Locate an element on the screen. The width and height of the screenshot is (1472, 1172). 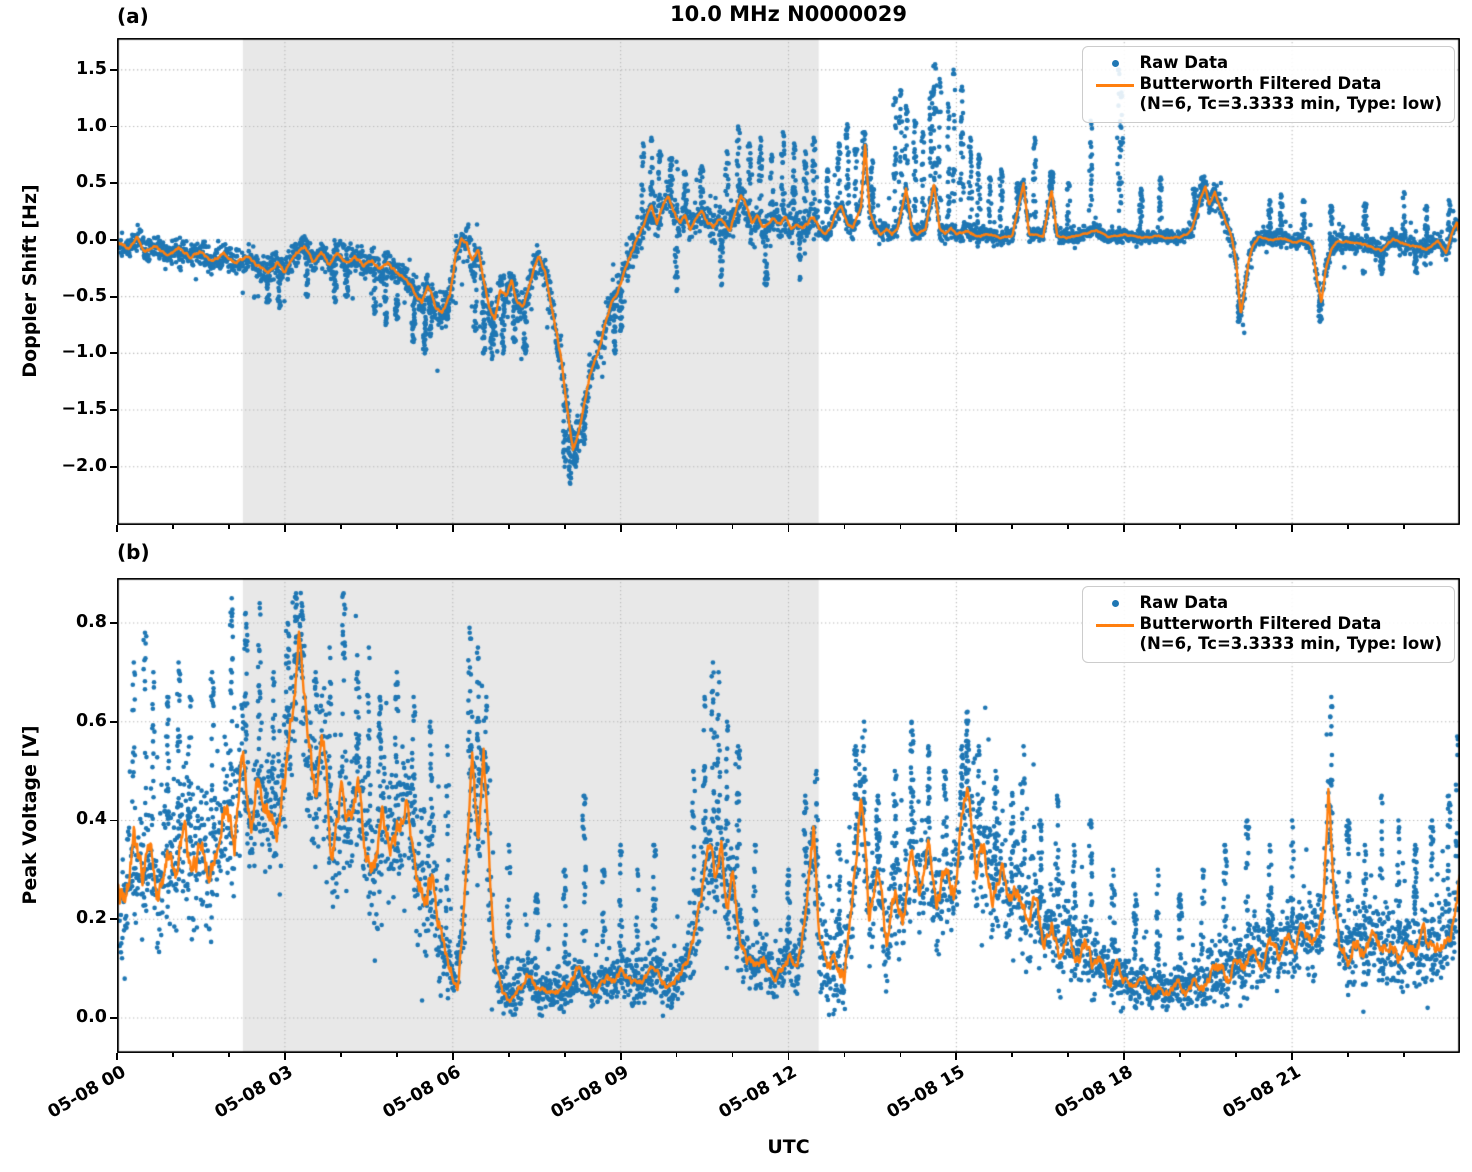
y-tick-label: −1.5 is located at coordinates (84, 409).